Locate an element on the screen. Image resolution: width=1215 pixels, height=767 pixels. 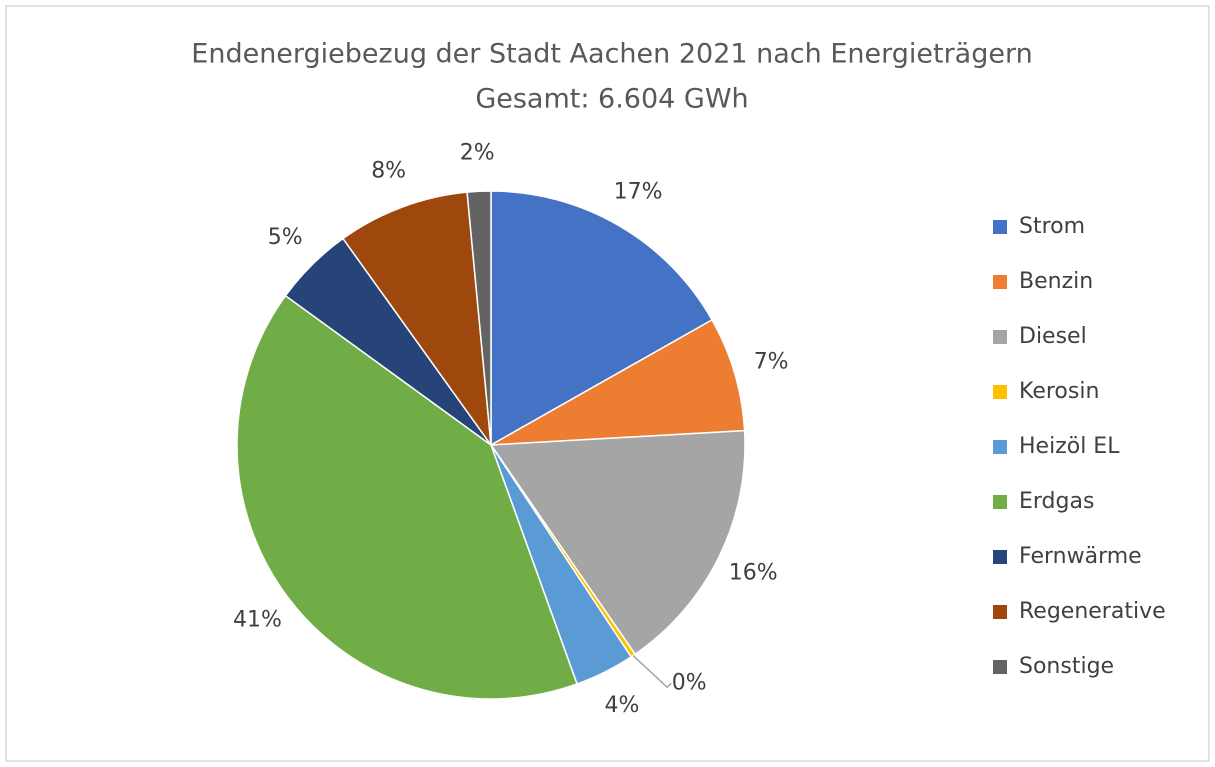
data-label: 16% is located at coordinates (753, 572).